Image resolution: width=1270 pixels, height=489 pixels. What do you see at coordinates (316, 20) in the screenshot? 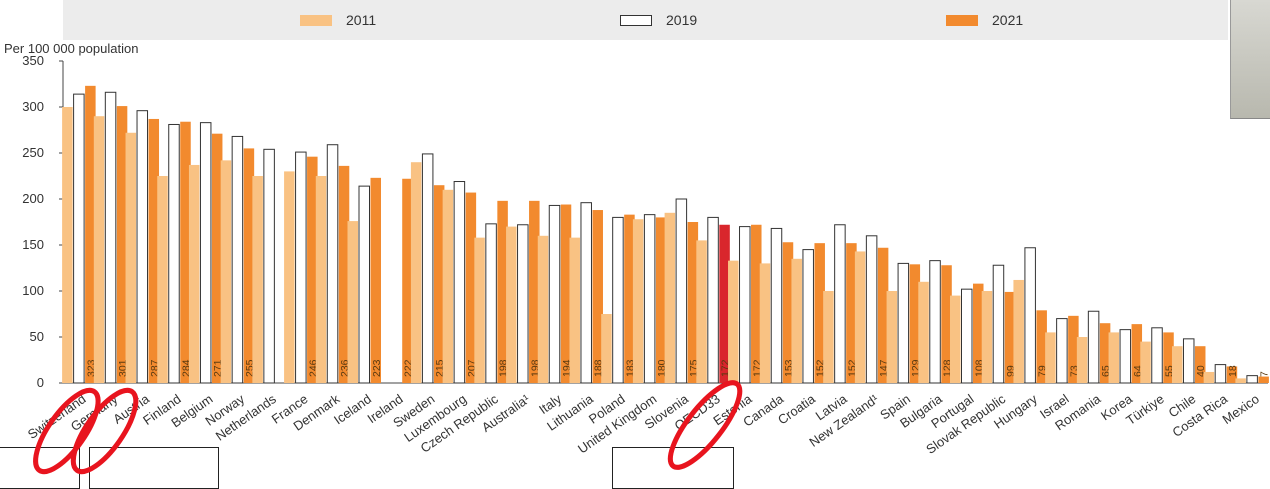
I see `legend-swatch-2011` at bounding box center [316, 20].